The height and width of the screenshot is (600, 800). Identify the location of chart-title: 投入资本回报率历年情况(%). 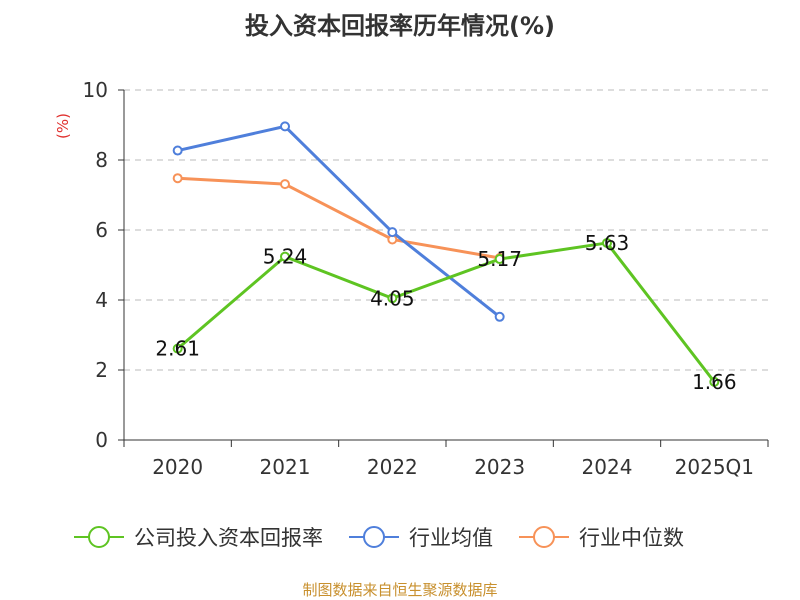
(400, 26).